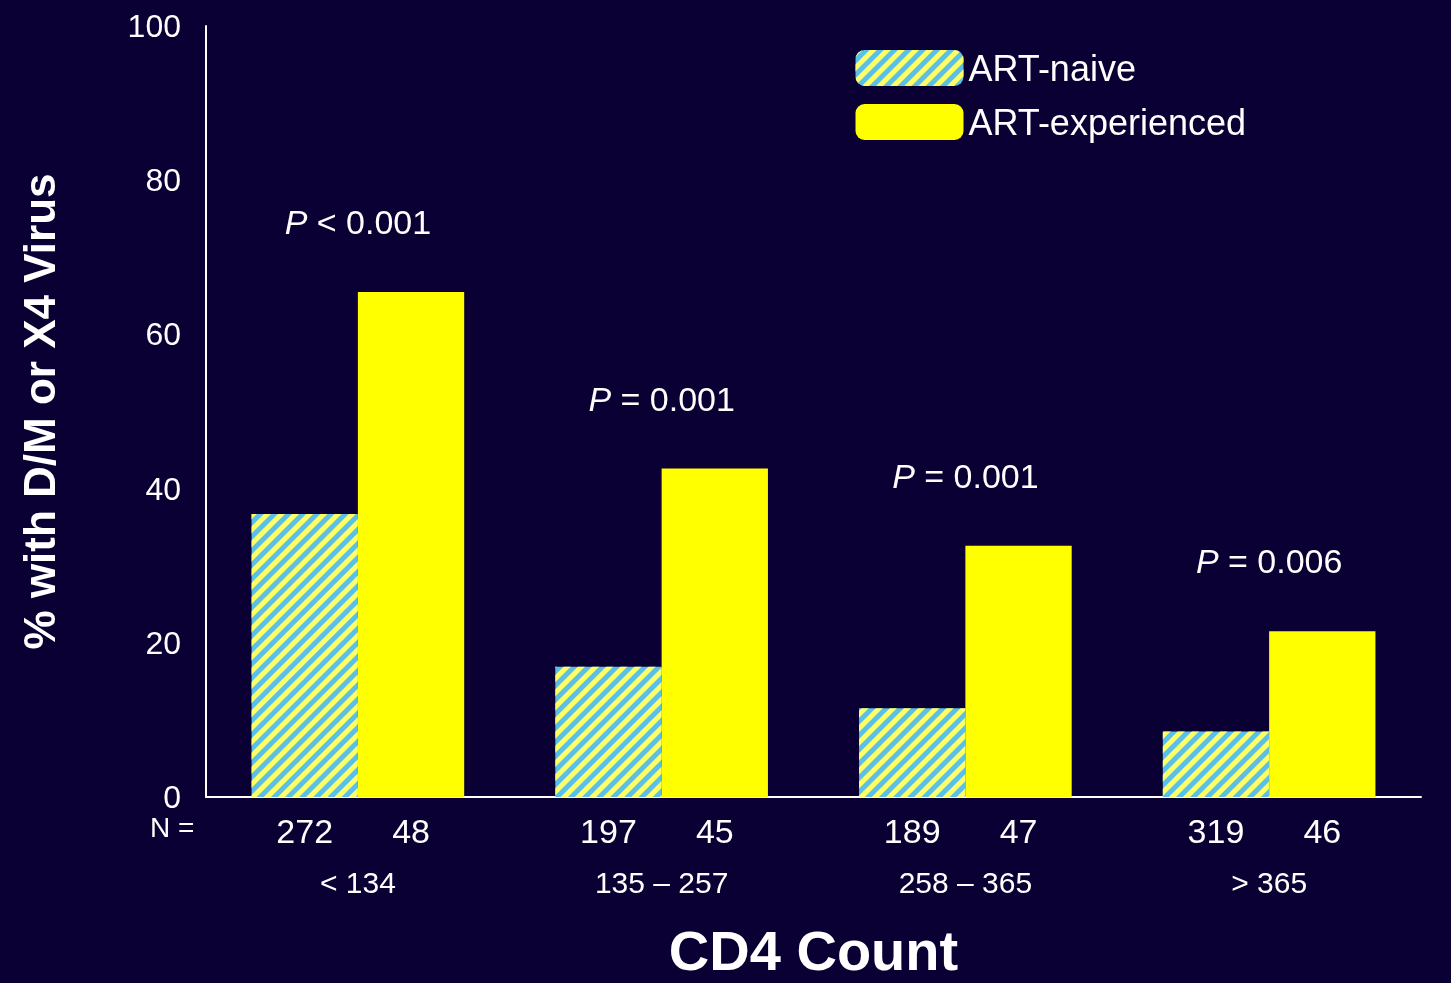 This screenshot has width=1451, height=983. What do you see at coordinates (358, 221) in the screenshot?
I see `annotation: P < 0.001` at bounding box center [358, 221].